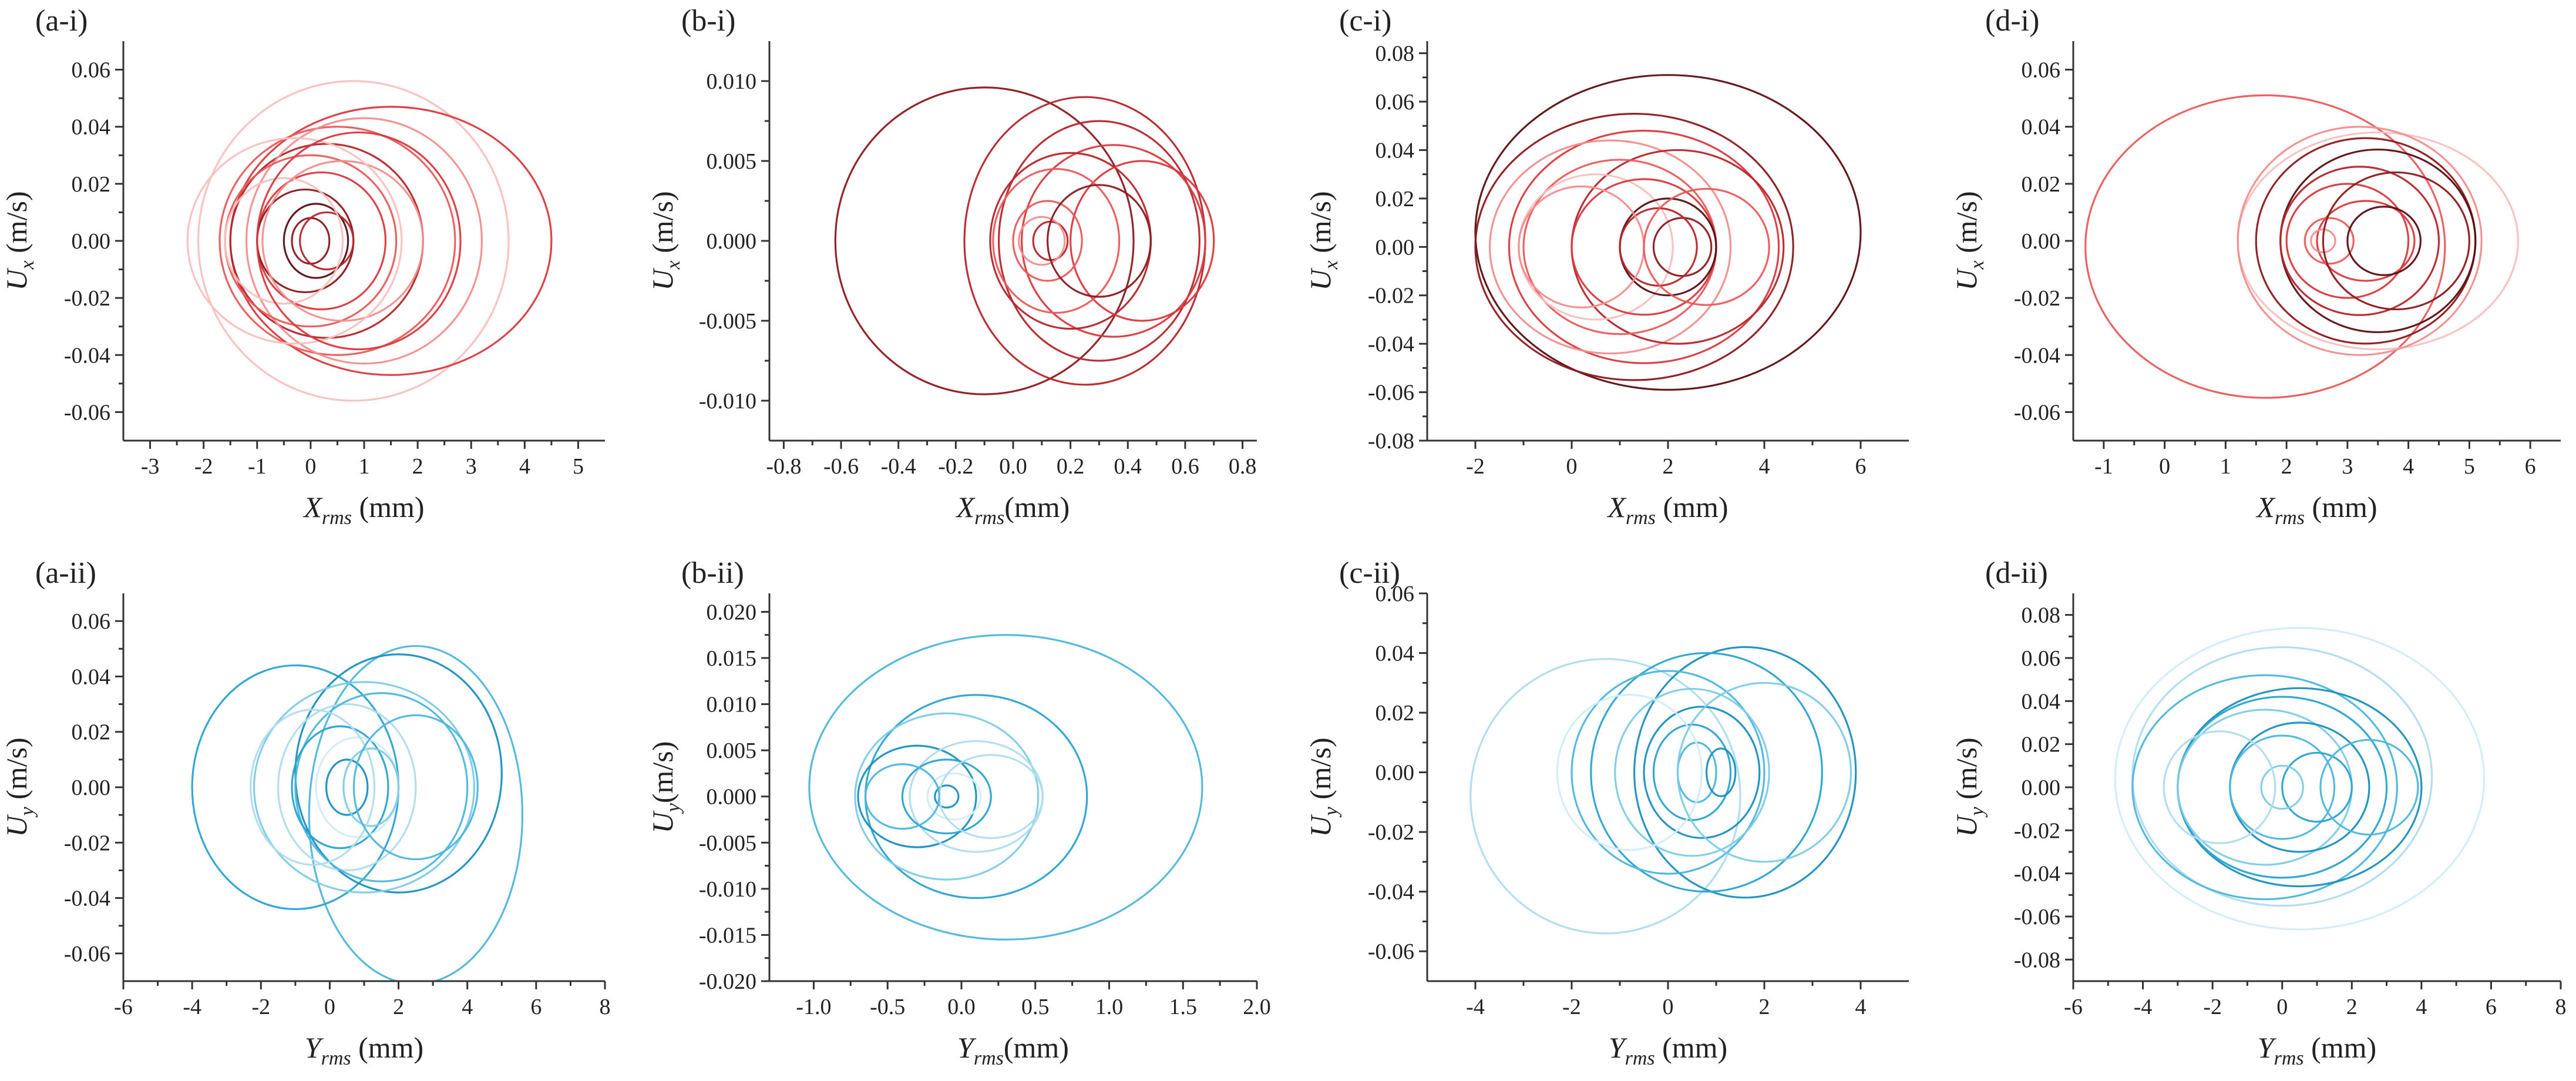 The height and width of the screenshot is (1081, 2576). I want to click on x-tick-label: -0.2, so click(955, 466).